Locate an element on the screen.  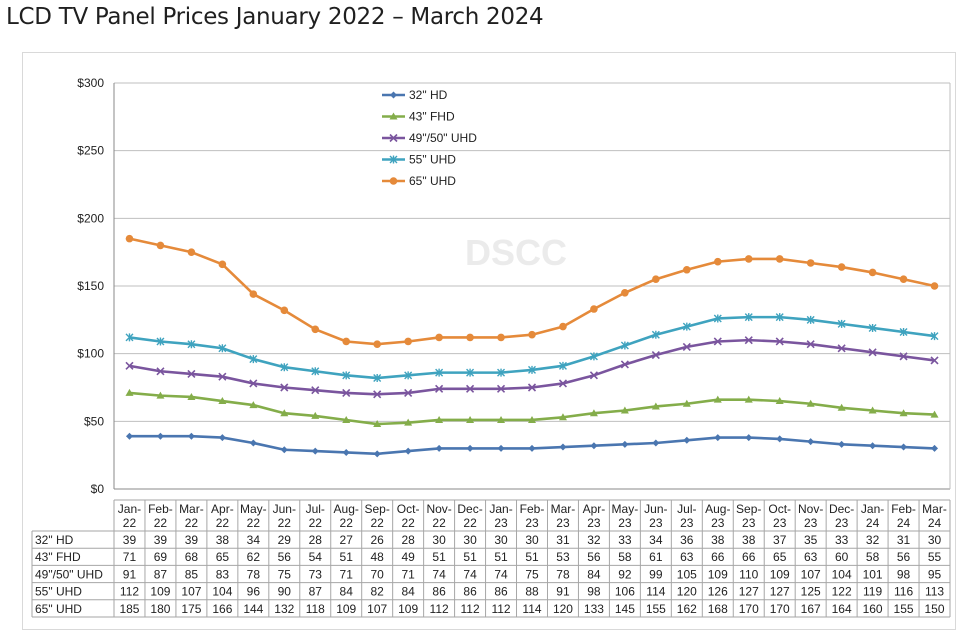
table-cell: 66 is located at coordinates (749, 557).